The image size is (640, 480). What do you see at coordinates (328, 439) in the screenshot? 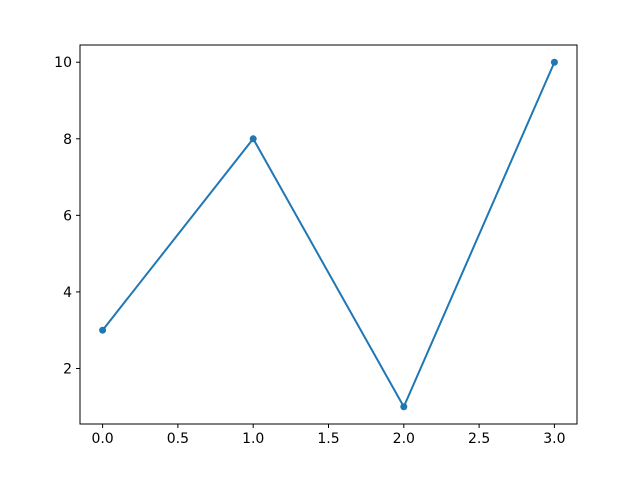
I see `x-tick-label: 1.5` at bounding box center [328, 439].